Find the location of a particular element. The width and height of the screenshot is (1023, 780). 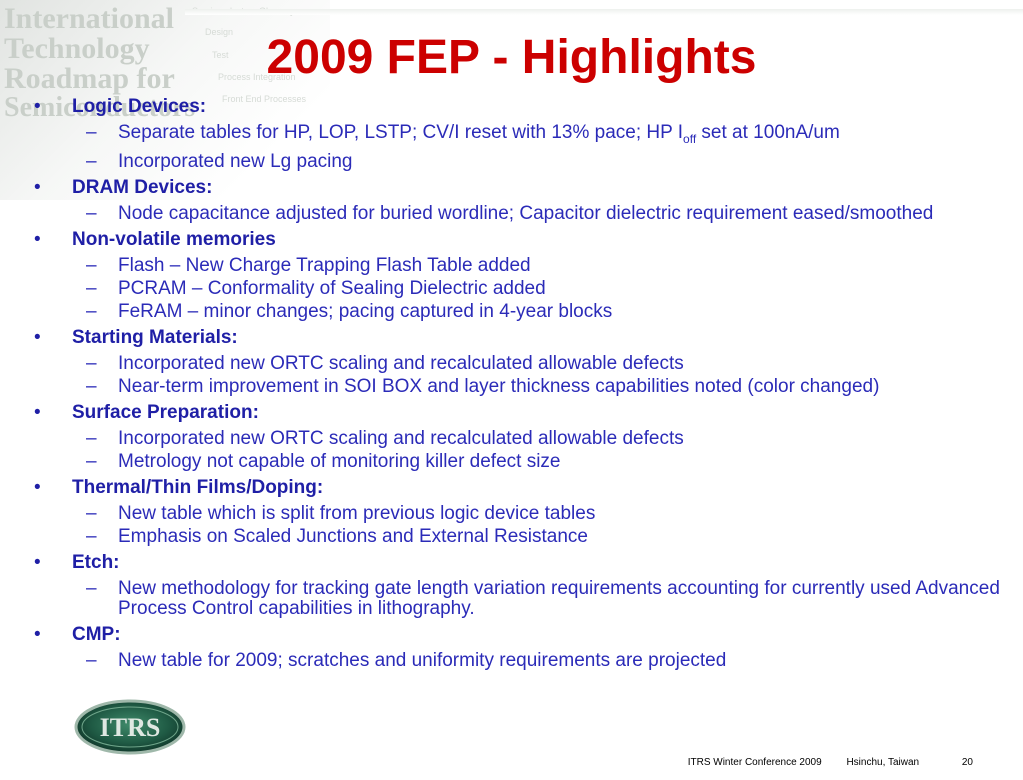

bullet-label: Surface Preparation: is located at coordinates (165, 412).